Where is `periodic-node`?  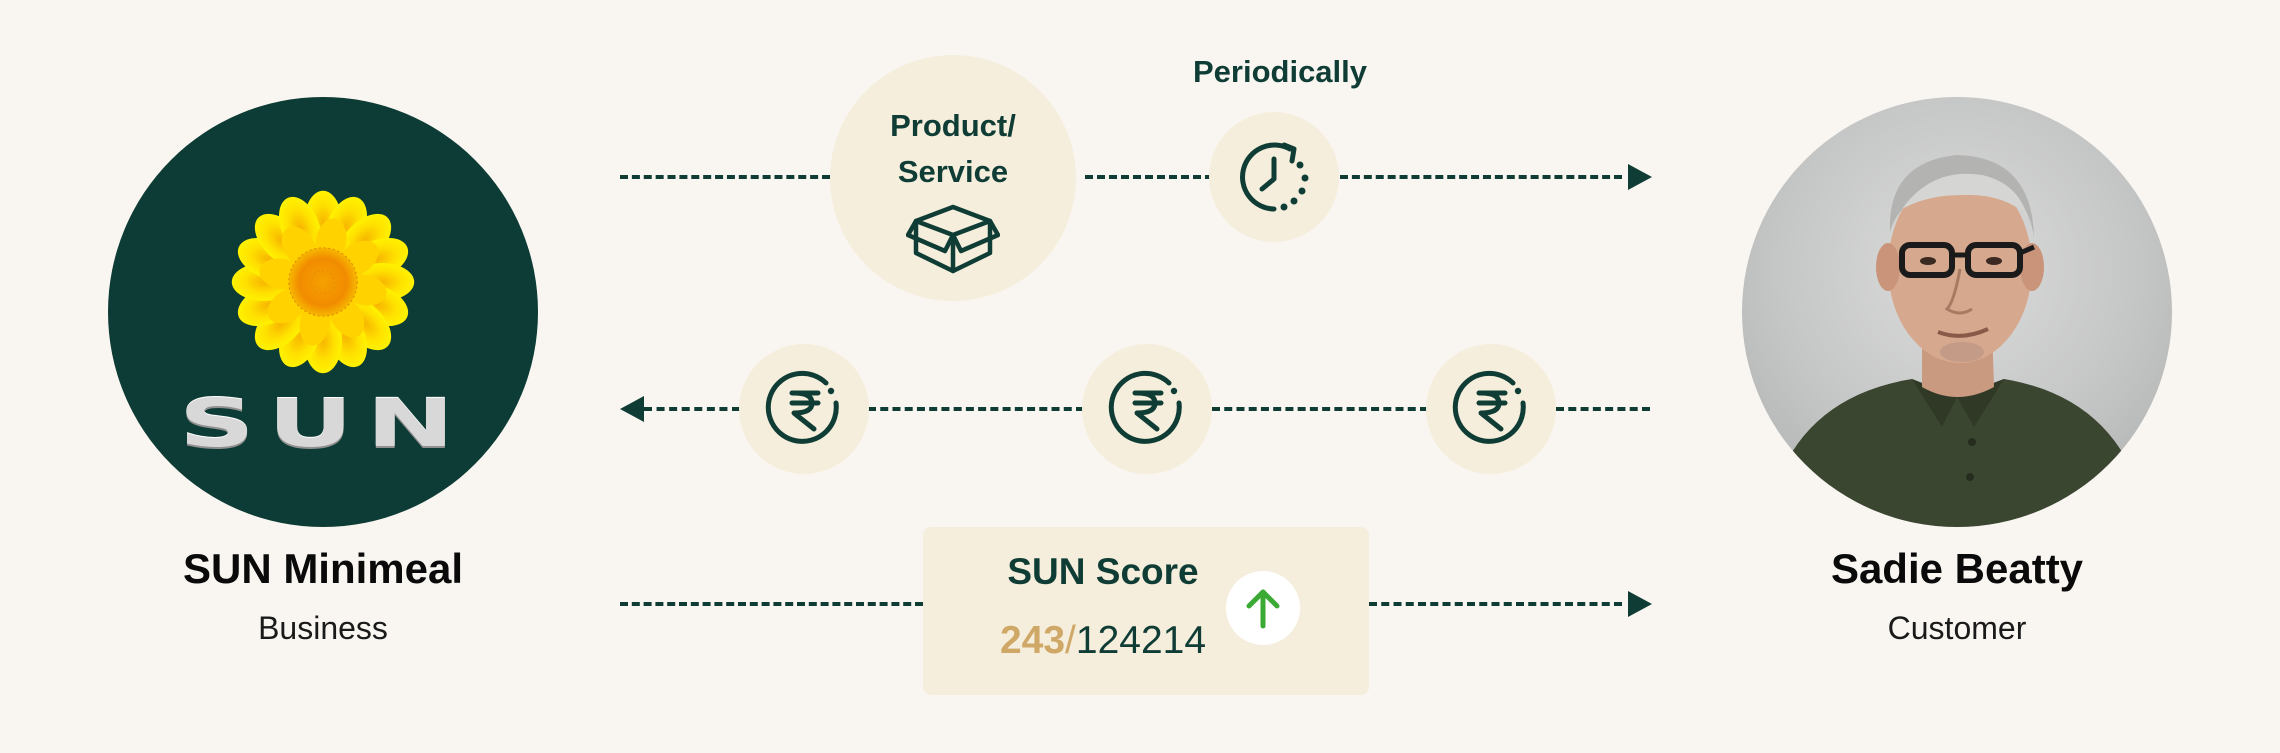 periodic-node is located at coordinates (1274, 177).